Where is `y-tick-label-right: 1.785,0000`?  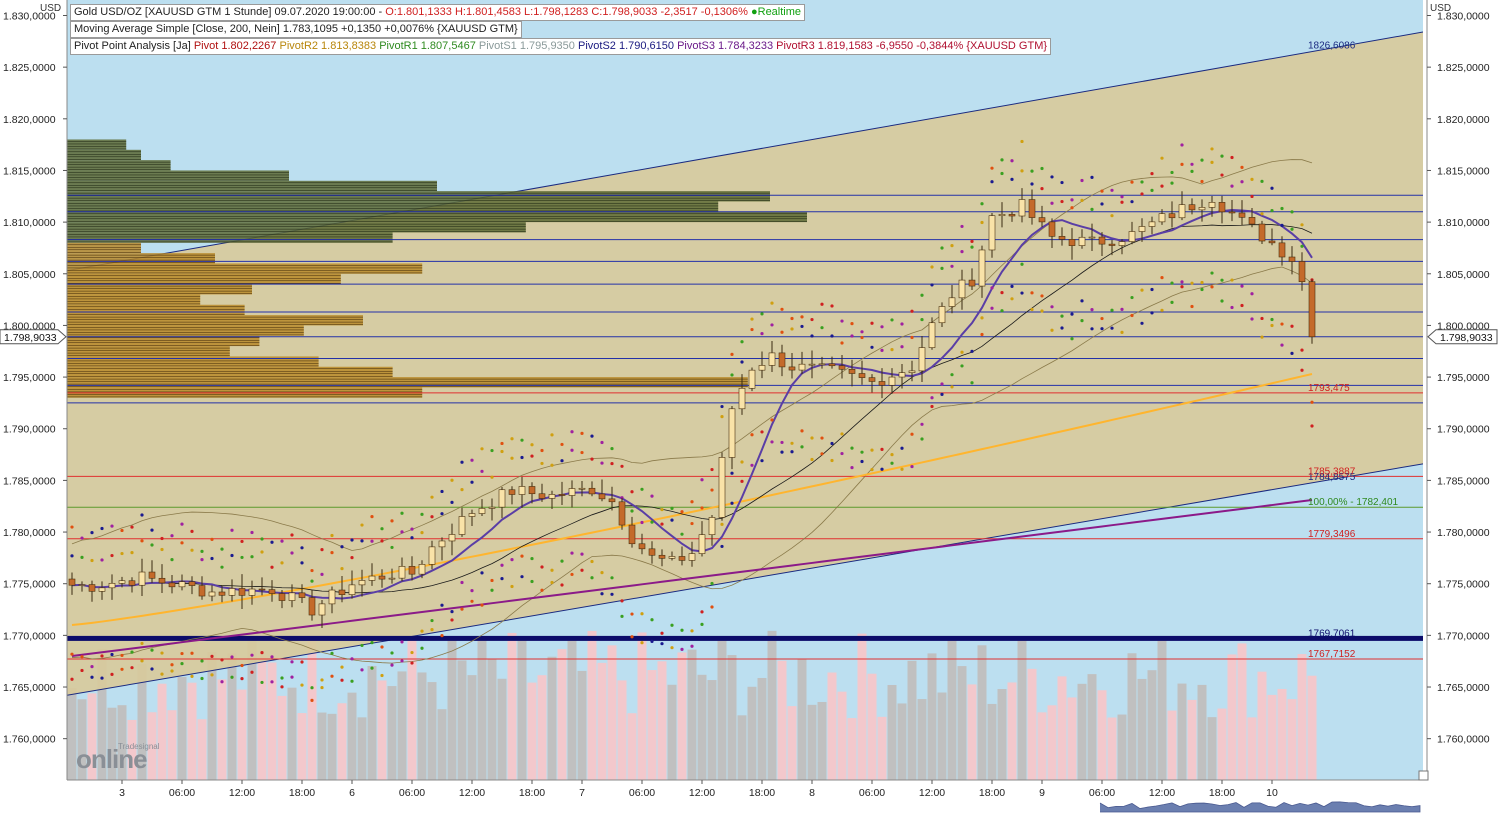 y-tick-label-right: 1.785,0000 is located at coordinates (1463, 481).